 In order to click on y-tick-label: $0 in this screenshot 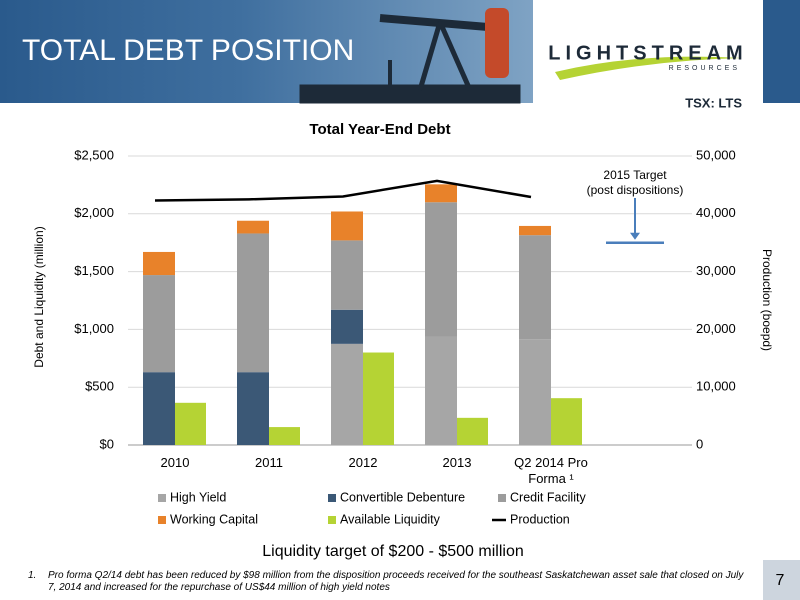, I will do `click(107, 443)`.